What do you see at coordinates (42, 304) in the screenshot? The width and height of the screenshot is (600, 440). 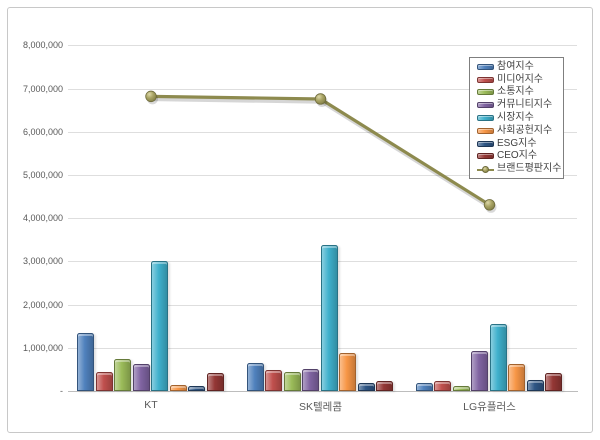 I see `y-axis-tick-label: 2,000,000` at bounding box center [42, 304].